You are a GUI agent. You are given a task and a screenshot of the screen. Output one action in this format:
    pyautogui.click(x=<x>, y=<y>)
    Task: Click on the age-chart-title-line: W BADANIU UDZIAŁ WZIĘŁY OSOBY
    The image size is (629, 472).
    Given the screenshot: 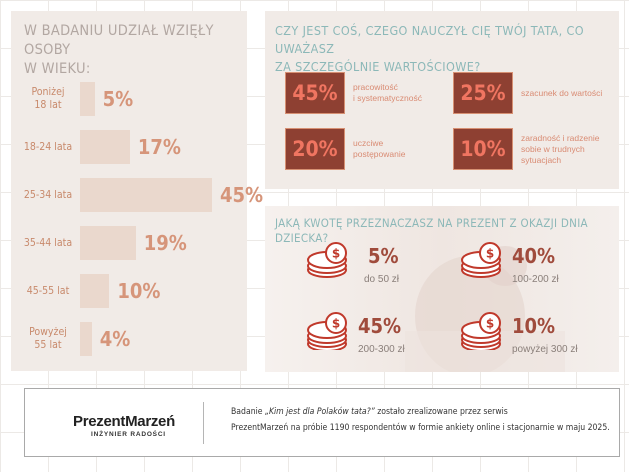 What is the action you would take?
    pyautogui.click(x=119, y=40)
    